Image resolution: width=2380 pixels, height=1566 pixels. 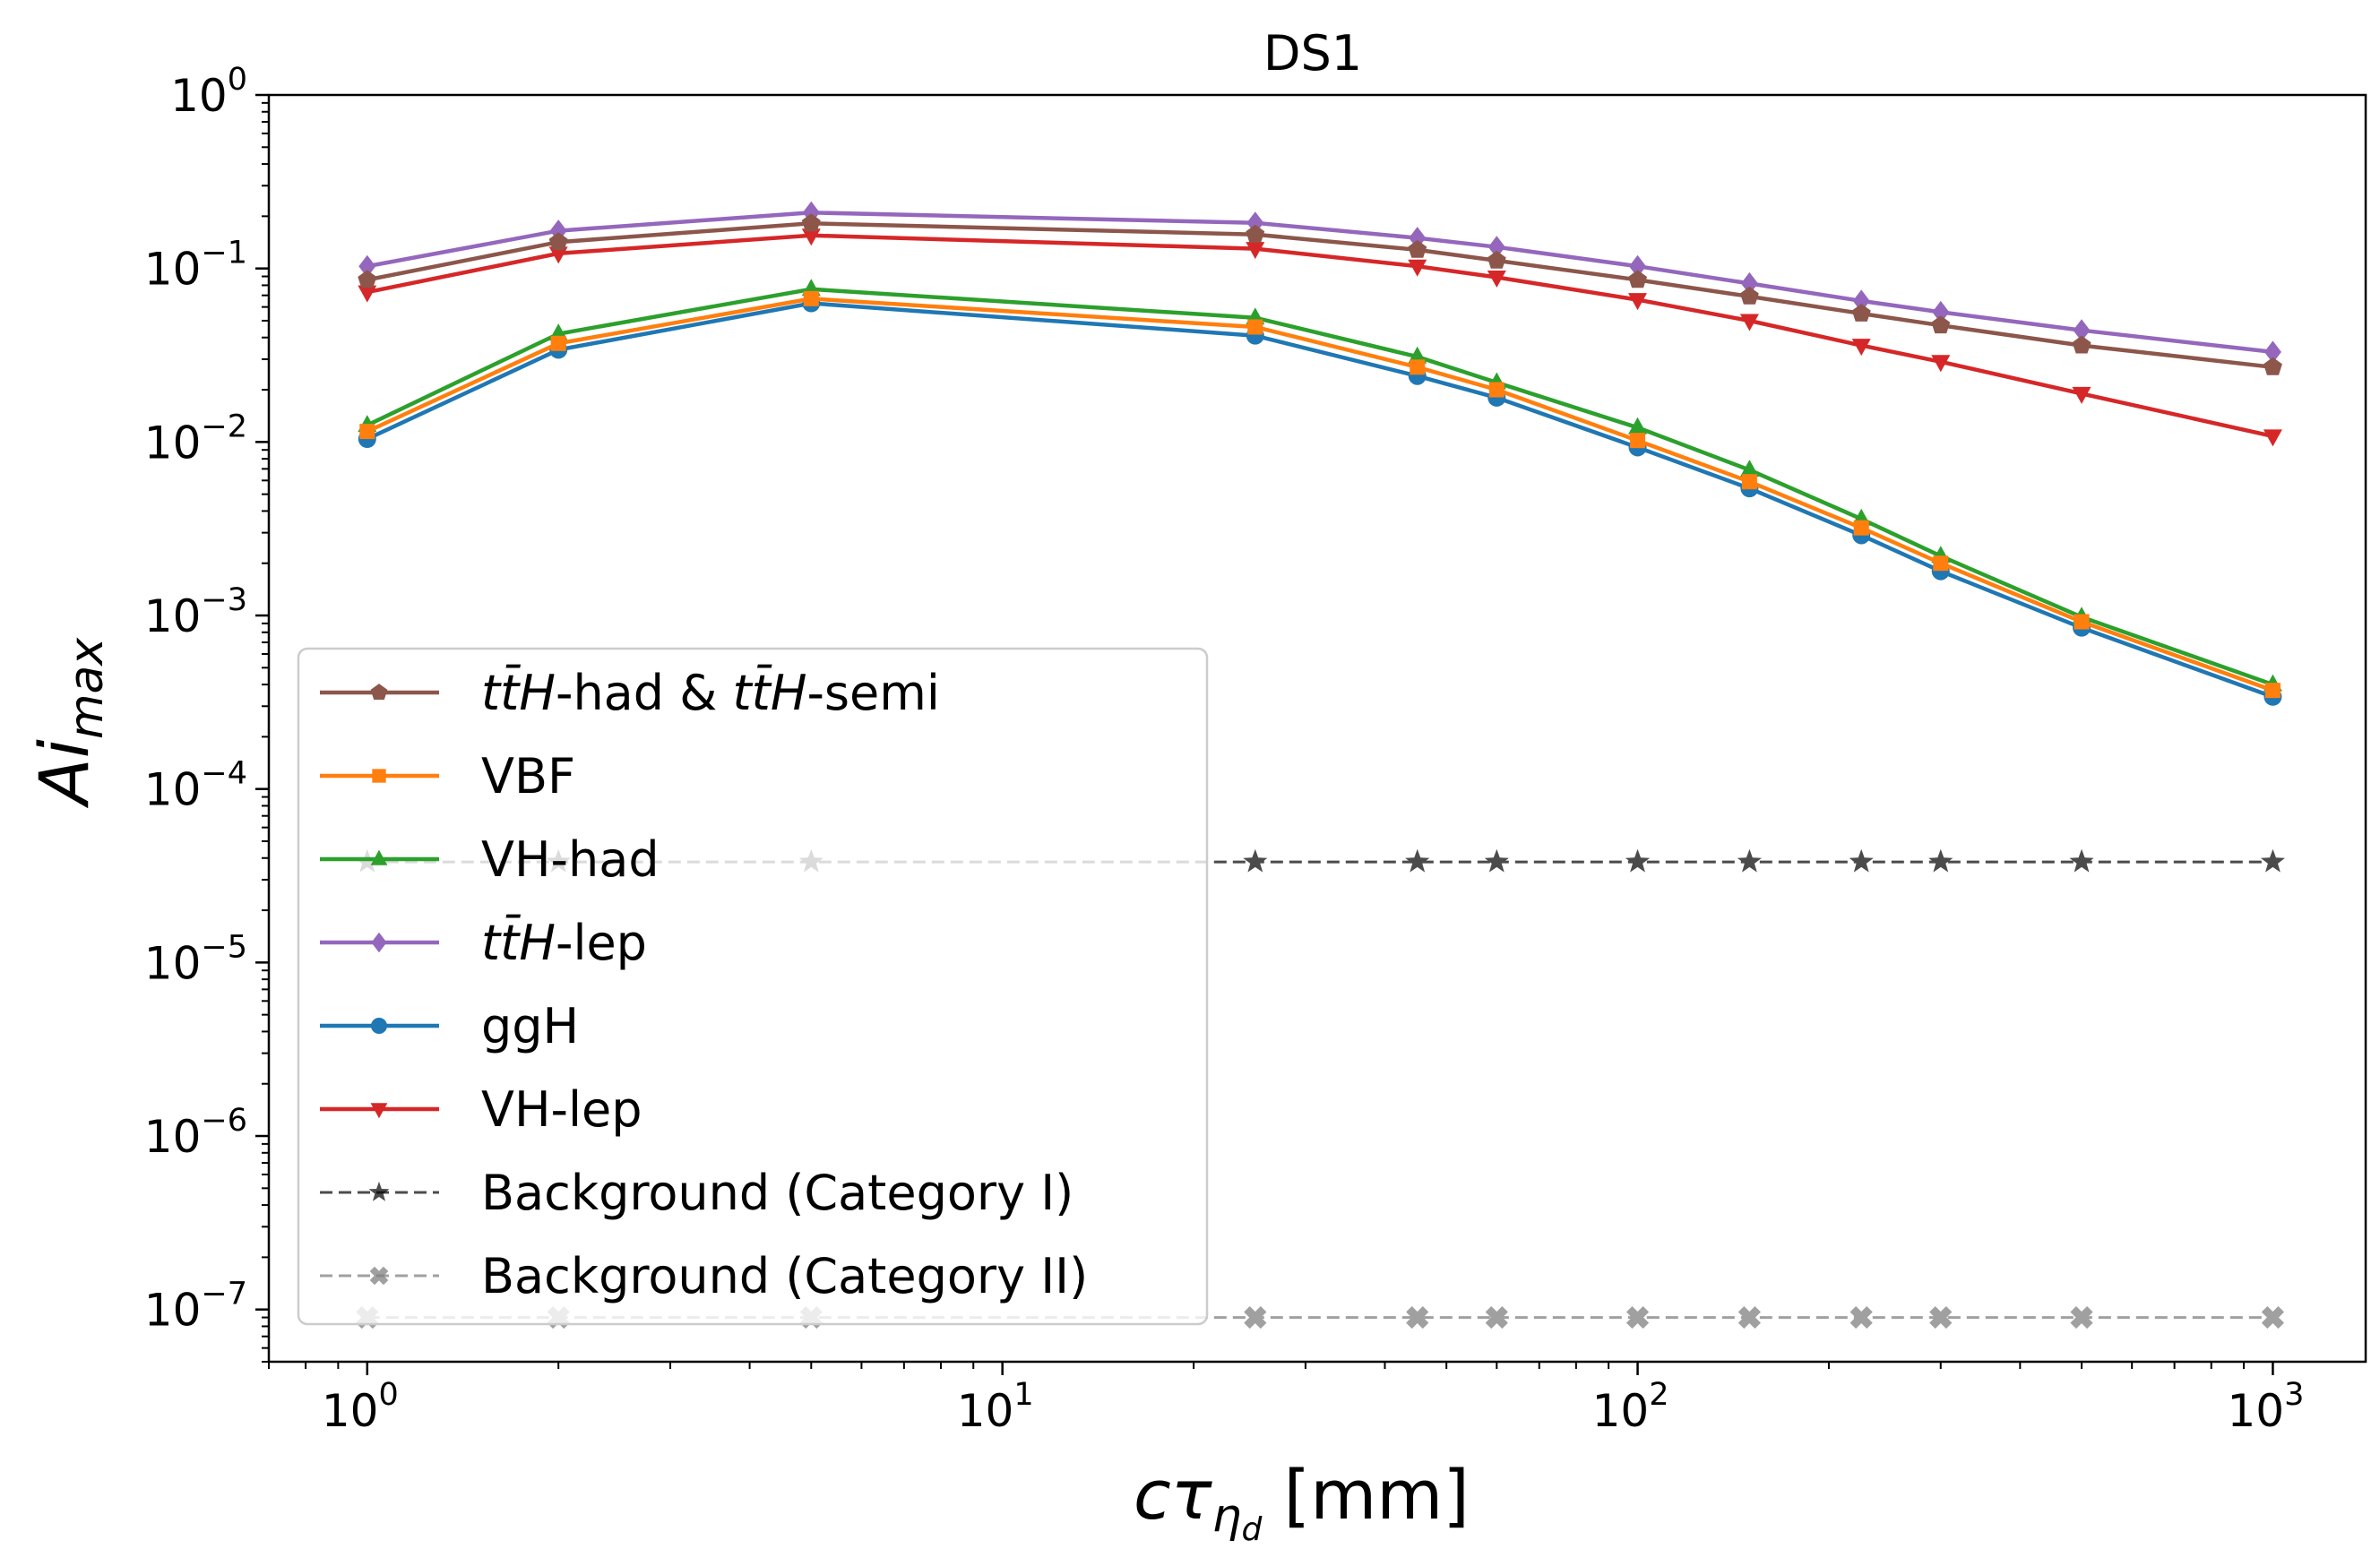 I want to click on legend-item: tt̄H-lep, so click(x=483, y=943).